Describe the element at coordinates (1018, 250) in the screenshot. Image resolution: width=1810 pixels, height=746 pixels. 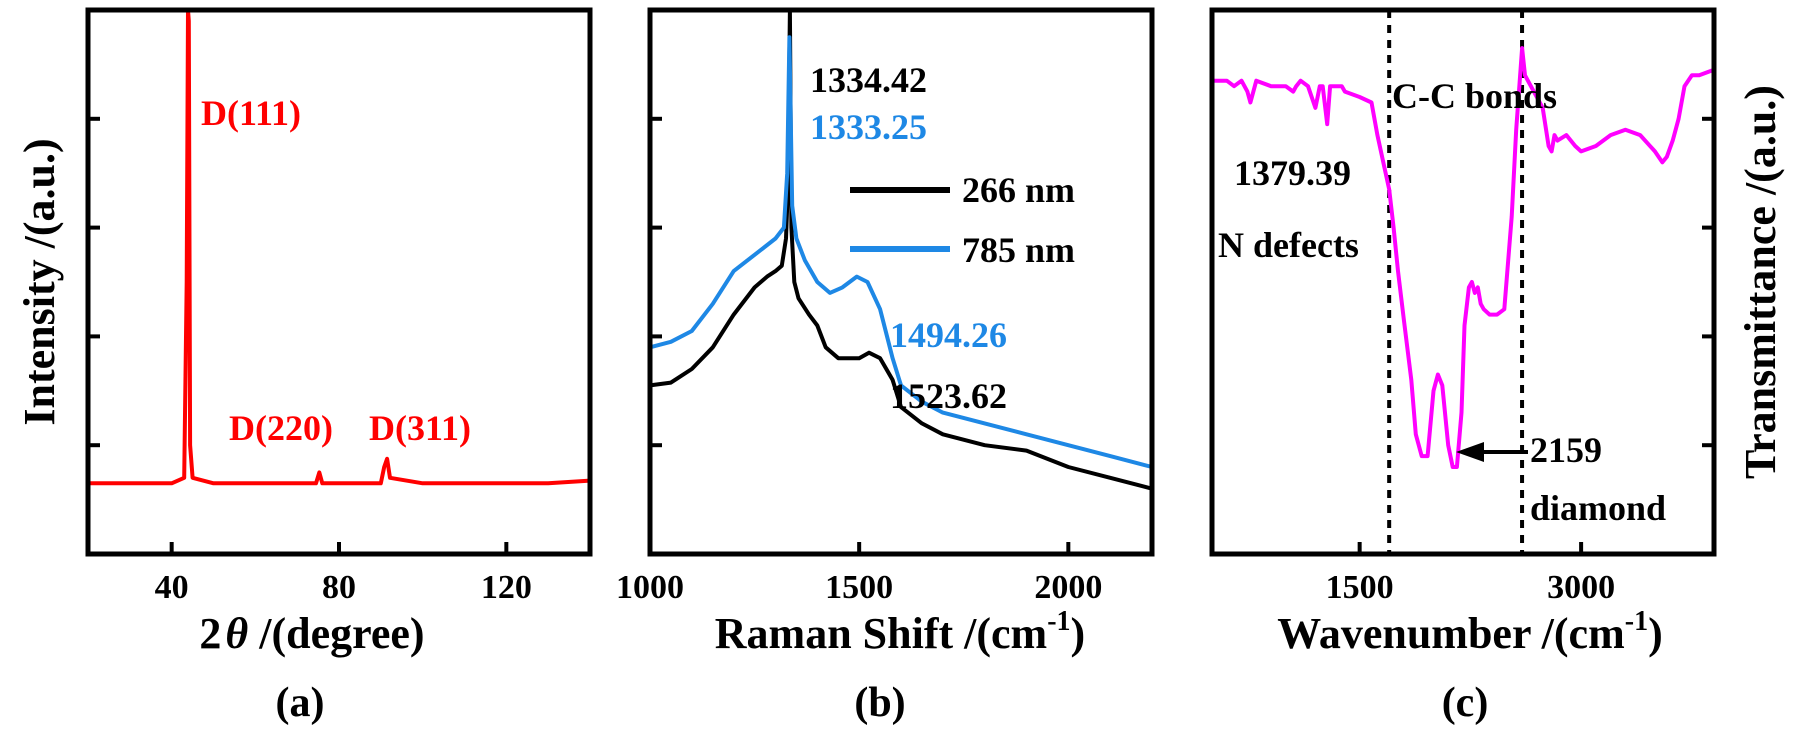
I see `legend-label-785: 785 nm` at that location.